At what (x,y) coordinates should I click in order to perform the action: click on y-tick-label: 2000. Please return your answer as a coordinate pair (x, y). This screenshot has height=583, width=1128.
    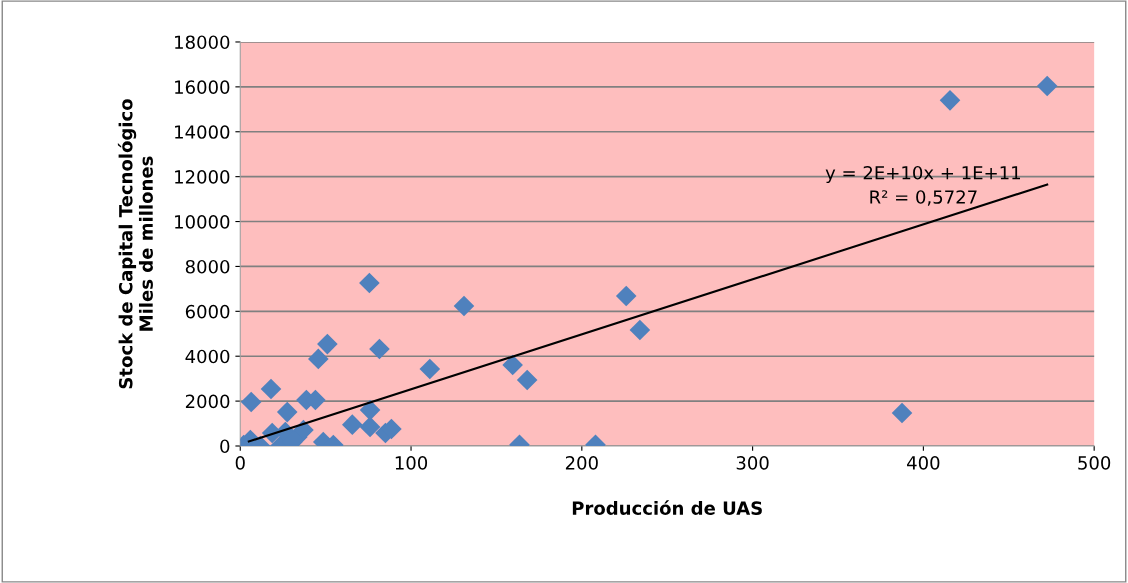
    Looking at the image, I should click on (207, 401).